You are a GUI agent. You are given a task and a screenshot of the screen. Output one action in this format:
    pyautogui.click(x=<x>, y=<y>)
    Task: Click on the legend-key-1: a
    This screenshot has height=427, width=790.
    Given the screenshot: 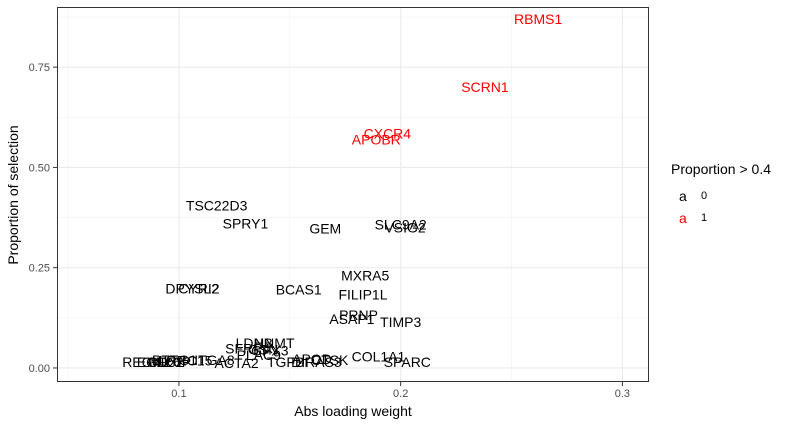 What is the action you would take?
    pyautogui.click(x=683, y=218)
    